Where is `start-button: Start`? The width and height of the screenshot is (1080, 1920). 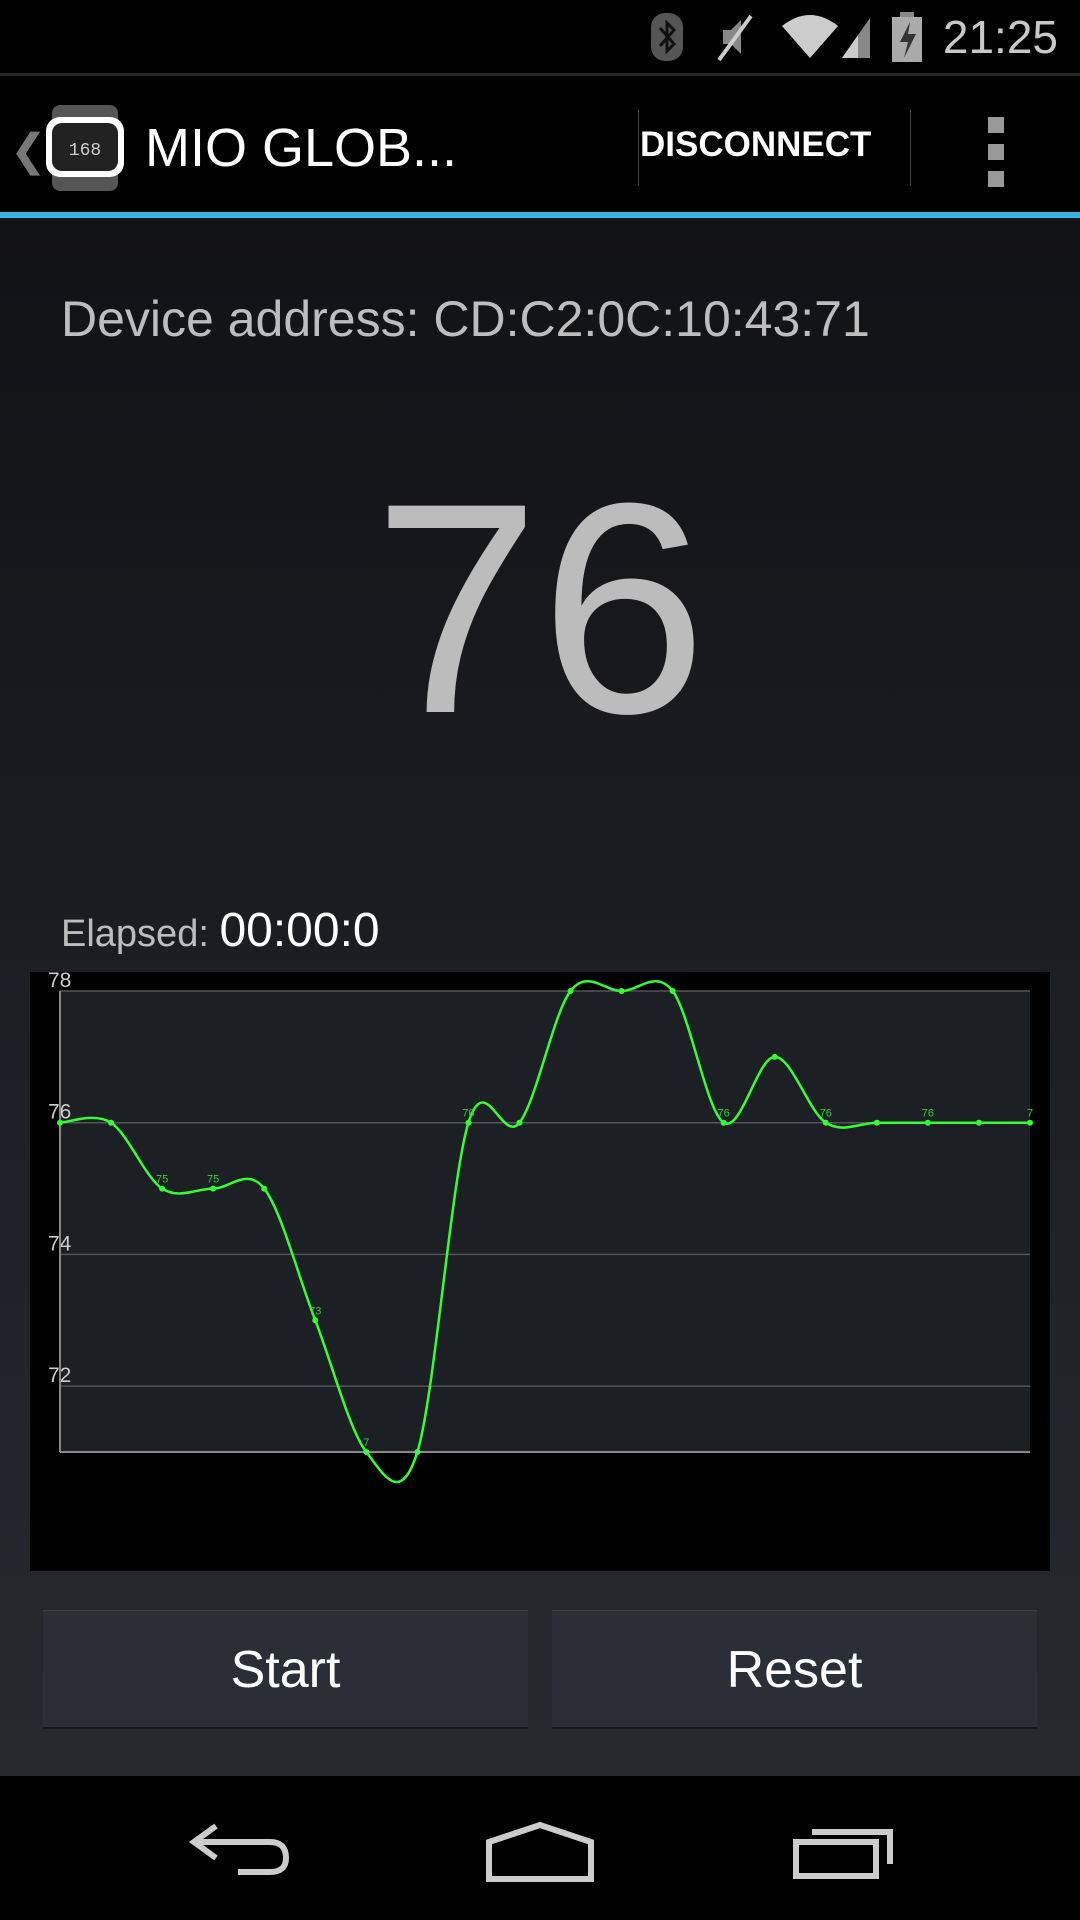
start-button: Start is located at coordinates (285, 1669).